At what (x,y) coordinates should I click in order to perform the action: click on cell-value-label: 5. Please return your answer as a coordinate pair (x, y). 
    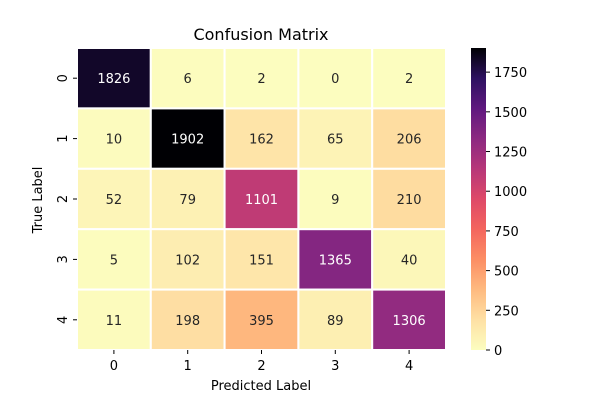
    Looking at the image, I should click on (114, 260).